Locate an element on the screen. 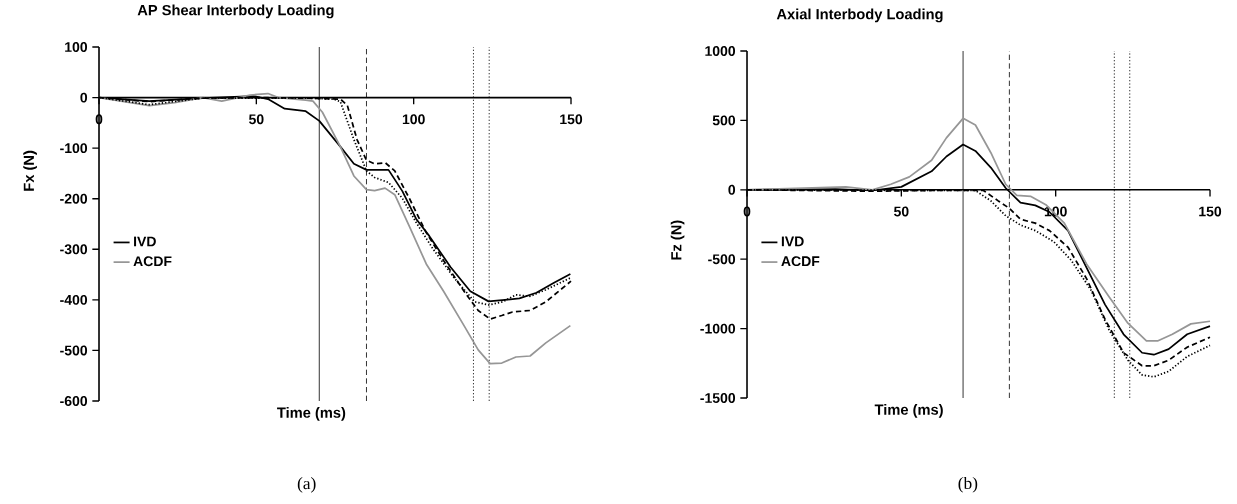 This screenshot has width=1237, height=504. chart-title: Axial Interbody Loading is located at coordinates (859, 15).